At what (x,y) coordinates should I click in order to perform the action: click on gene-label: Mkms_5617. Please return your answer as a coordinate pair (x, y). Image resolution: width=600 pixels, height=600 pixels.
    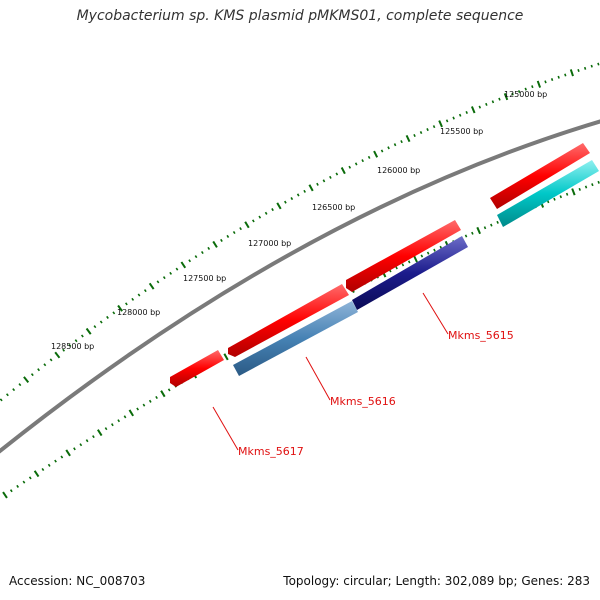
    Looking at the image, I should click on (271, 451).